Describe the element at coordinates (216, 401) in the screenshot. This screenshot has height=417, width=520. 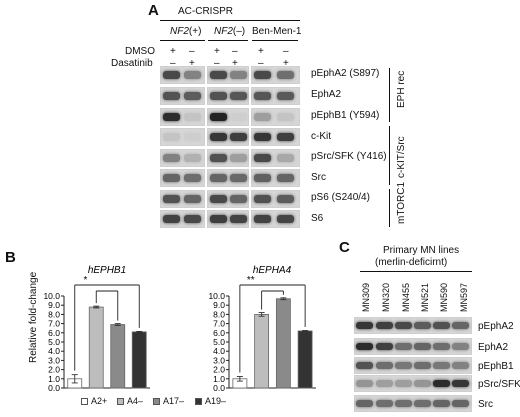
I see `legend-label: A19–` at that location.